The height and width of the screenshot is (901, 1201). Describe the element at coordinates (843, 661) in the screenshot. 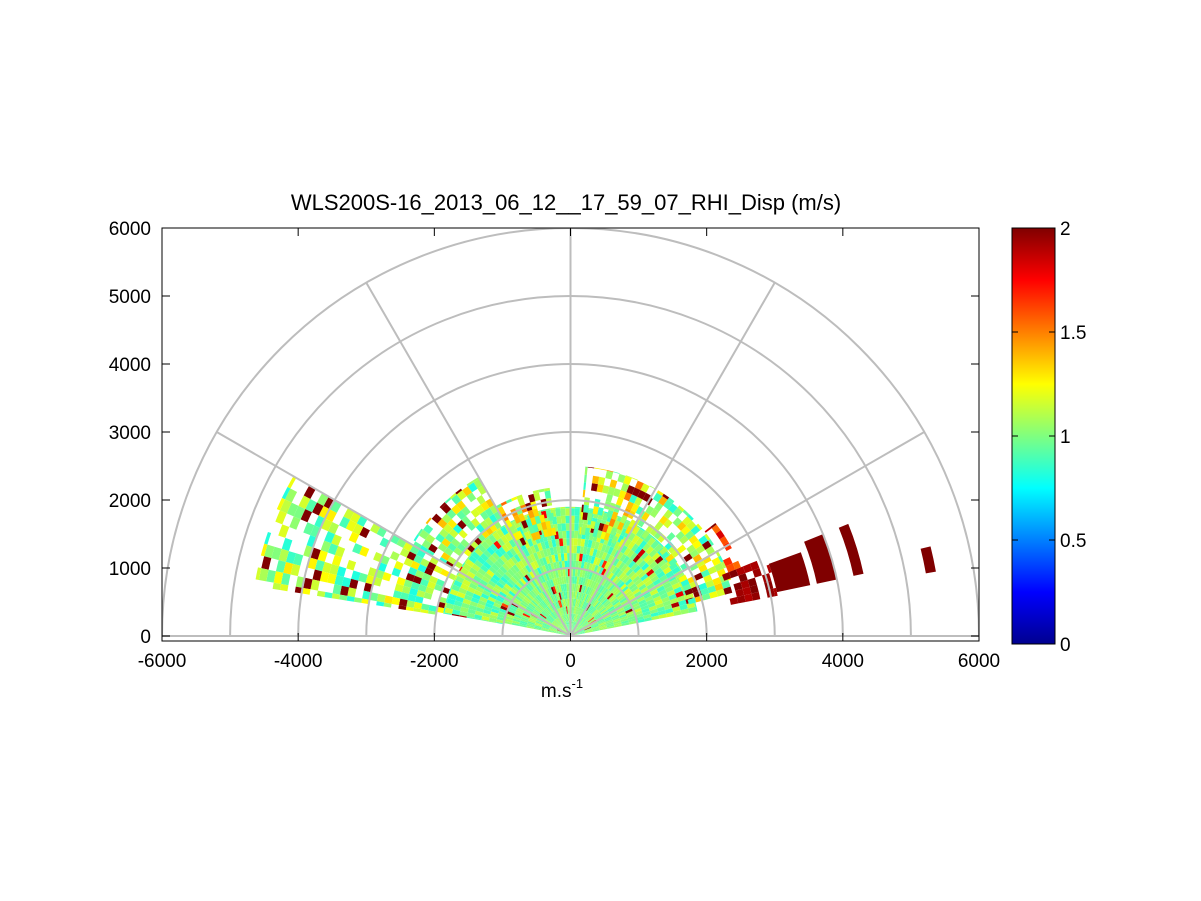

I see `x-tick-label: 4000` at that location.